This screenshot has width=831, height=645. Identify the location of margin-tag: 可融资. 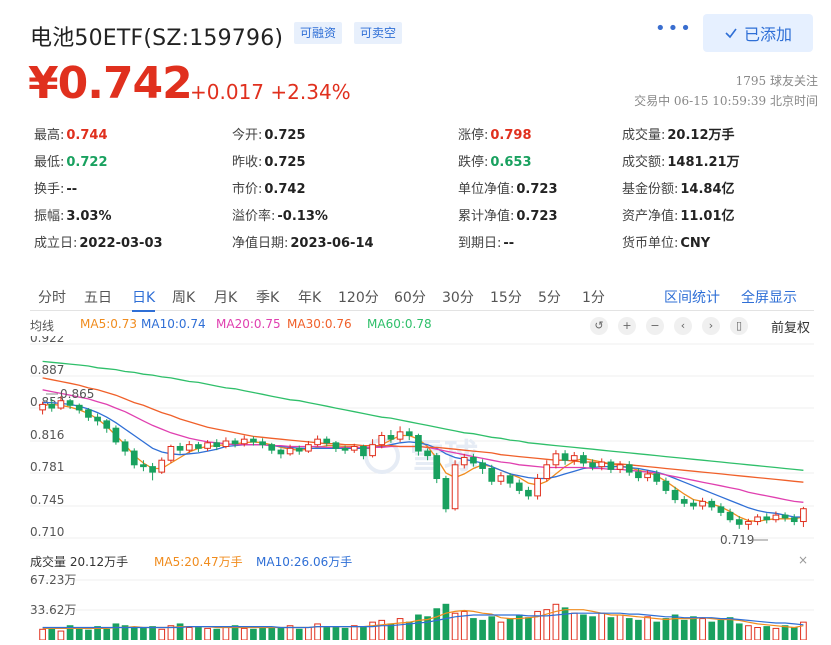
(318, 33).